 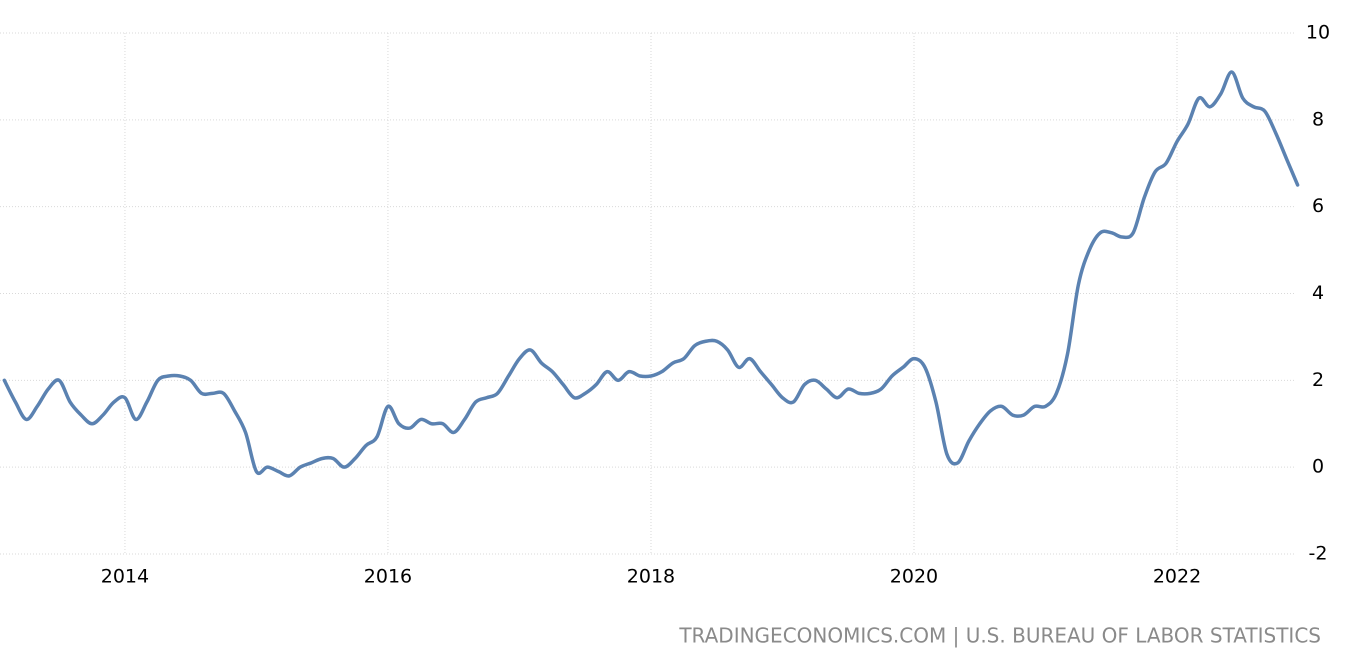 I want to click on y-tick-label: 8, so click(x=1318, y=119).